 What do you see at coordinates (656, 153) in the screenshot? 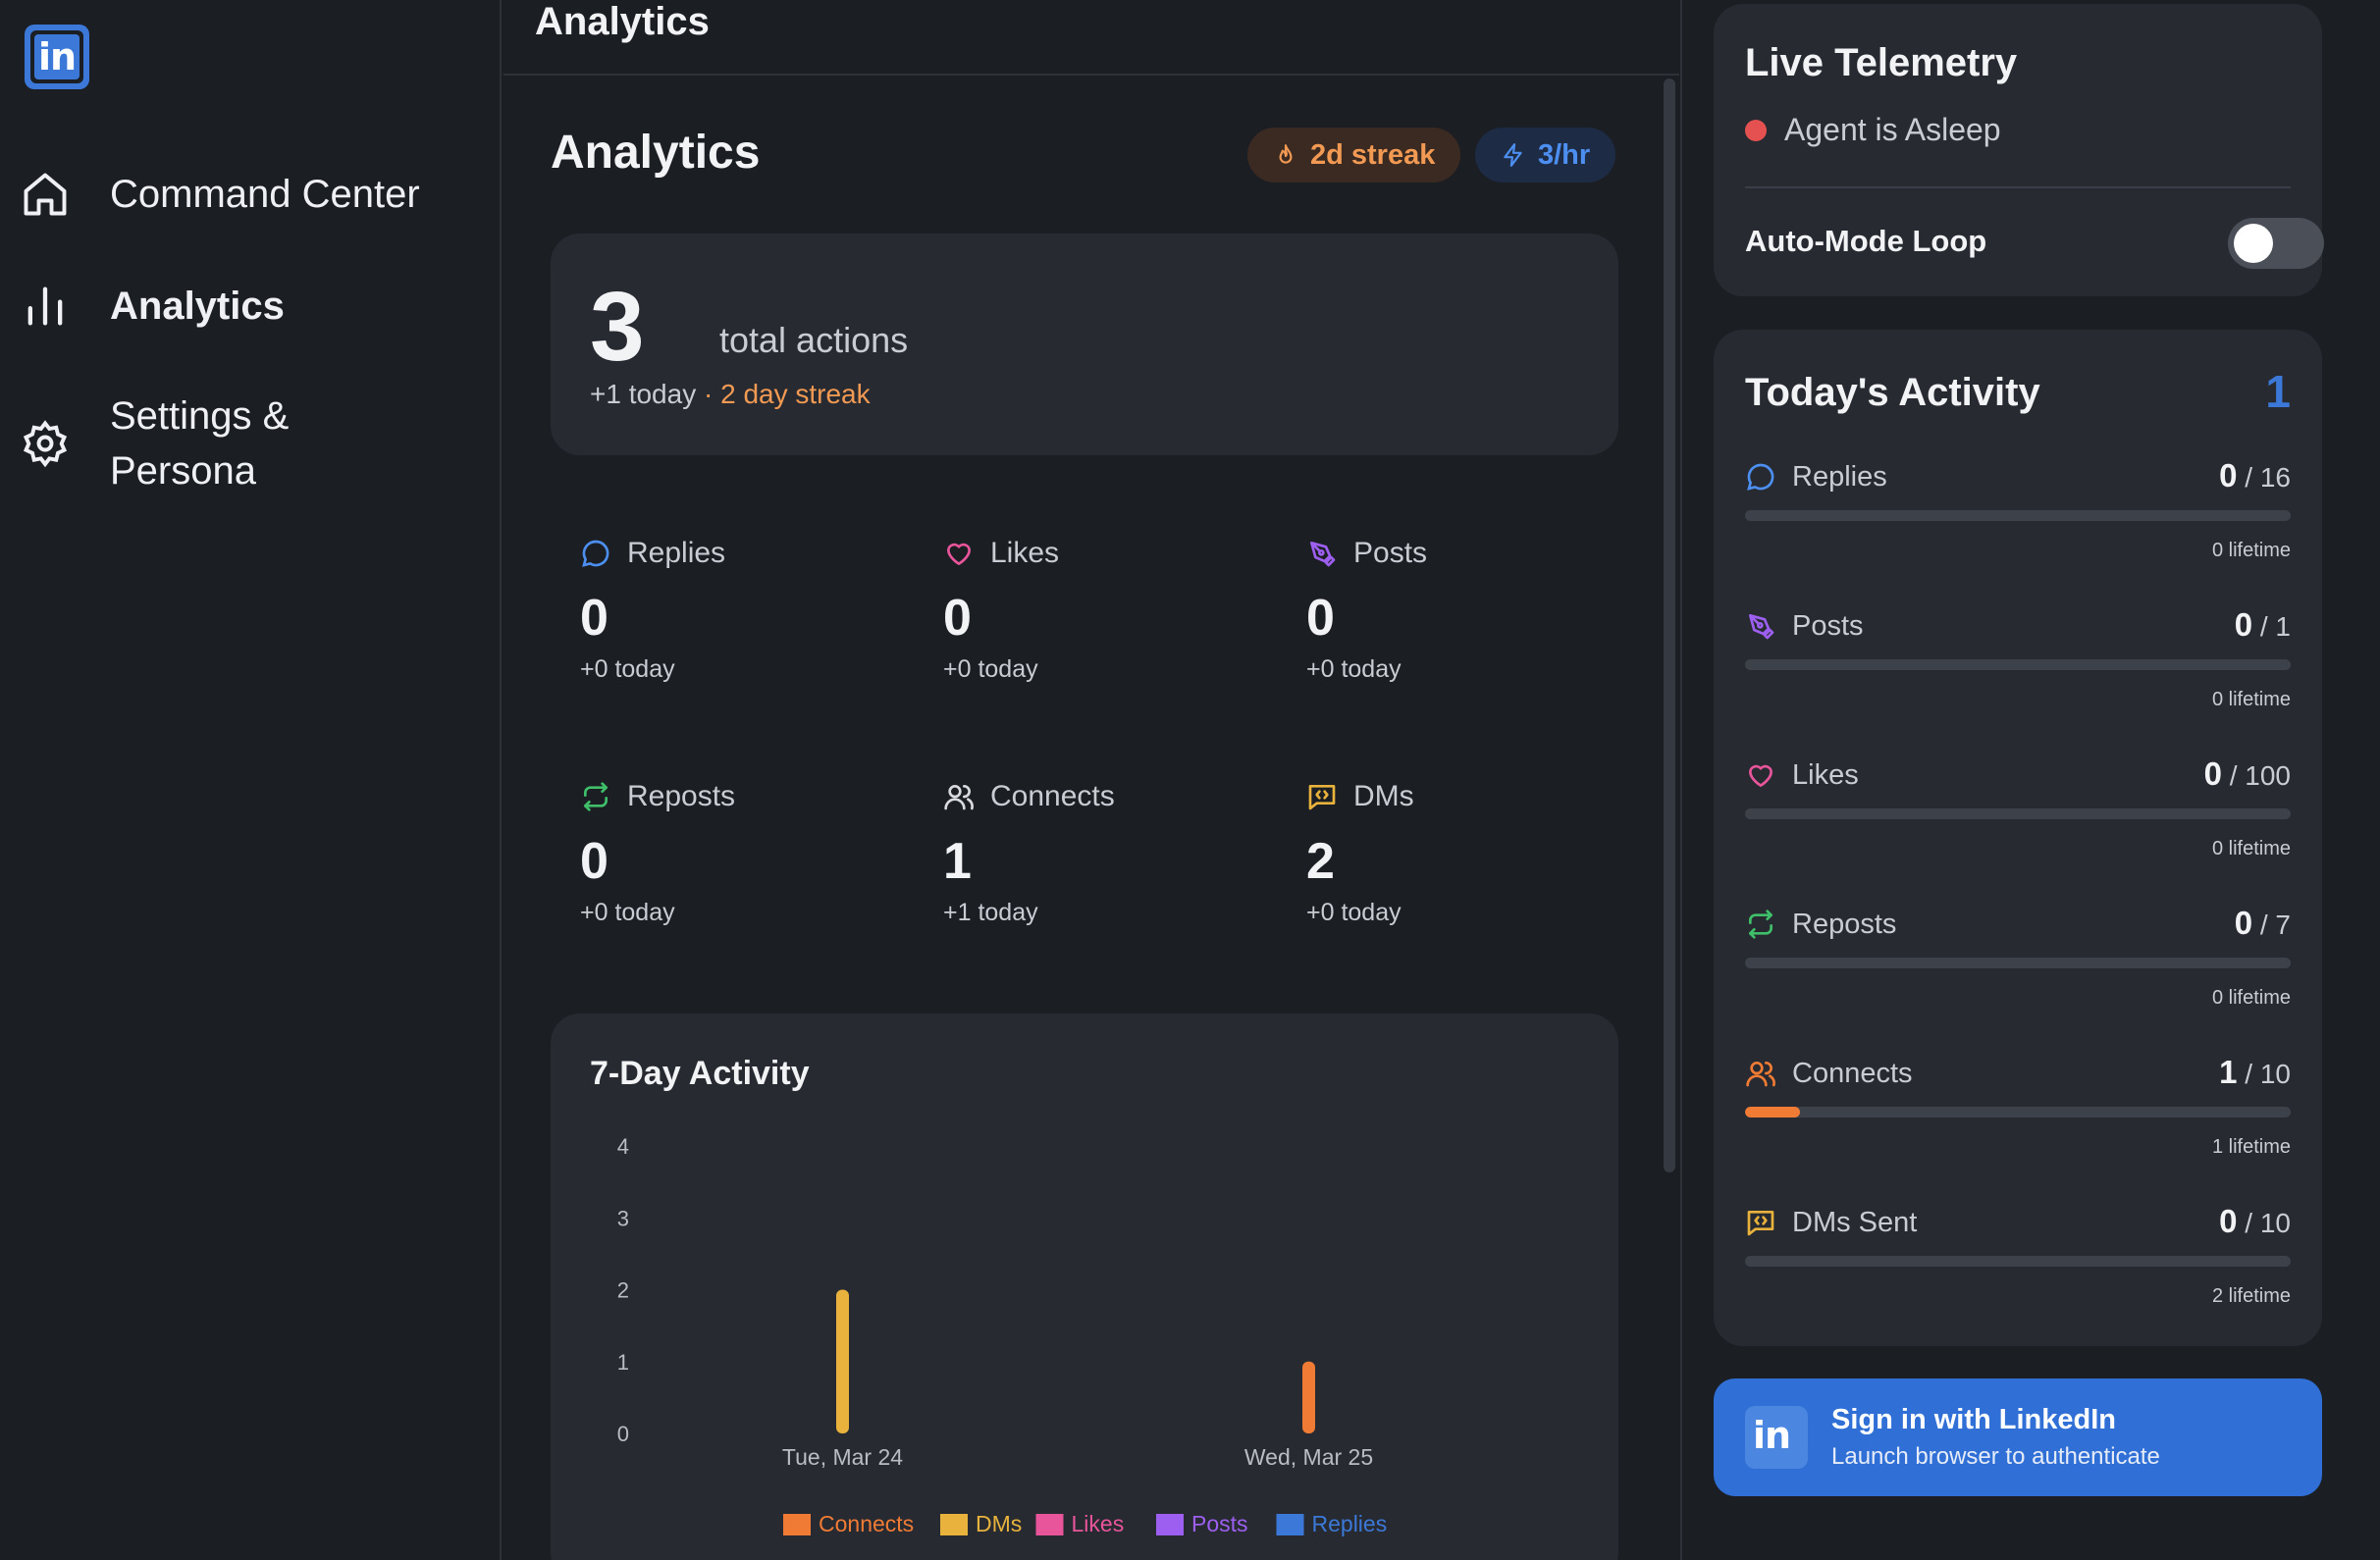
I see `page-title: Analytics` at bounding box center [656, 153].